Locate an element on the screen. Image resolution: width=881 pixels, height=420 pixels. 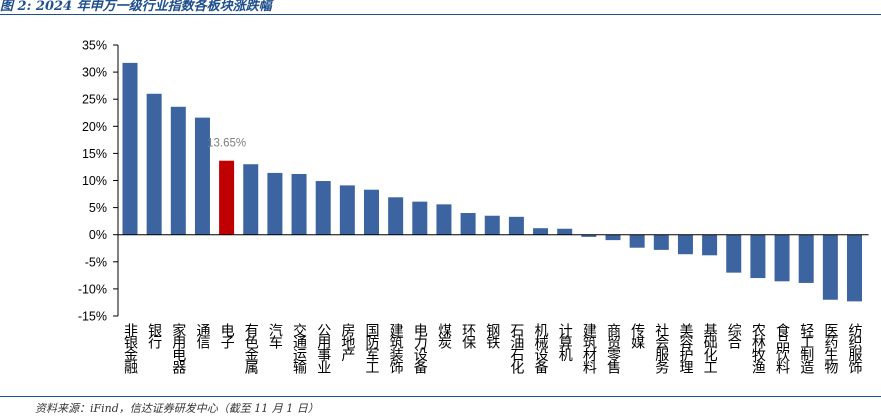
y-tick-label: 35% is located at coordinates (94, 46).